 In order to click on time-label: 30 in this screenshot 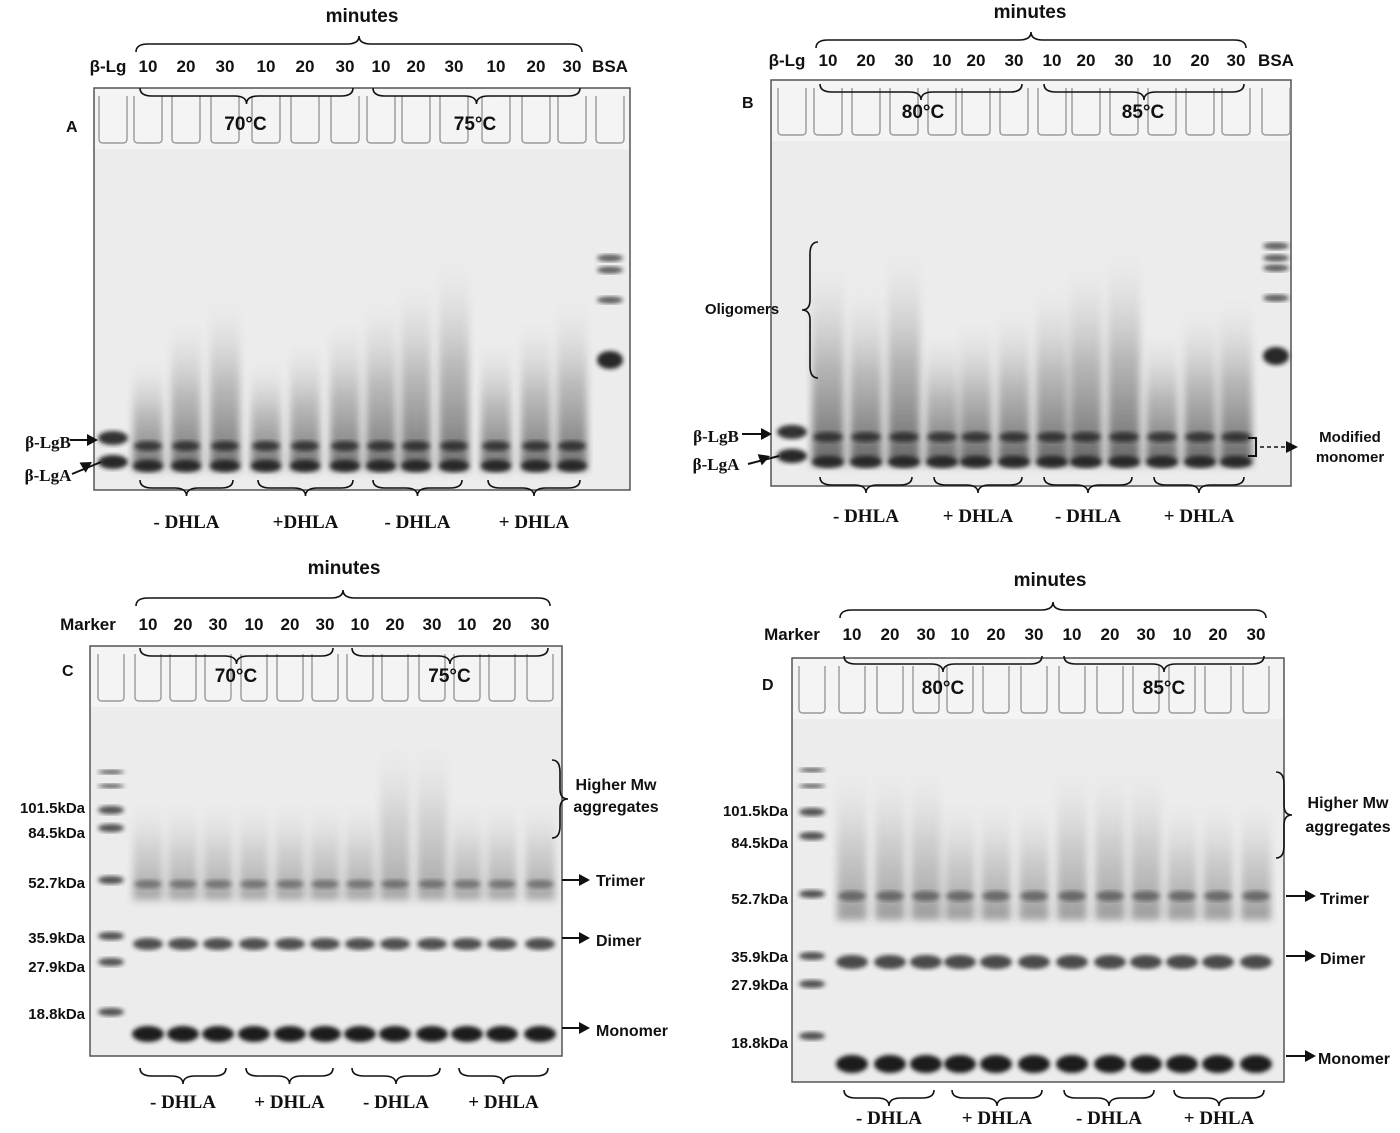, I will do `click(345, 66)`.